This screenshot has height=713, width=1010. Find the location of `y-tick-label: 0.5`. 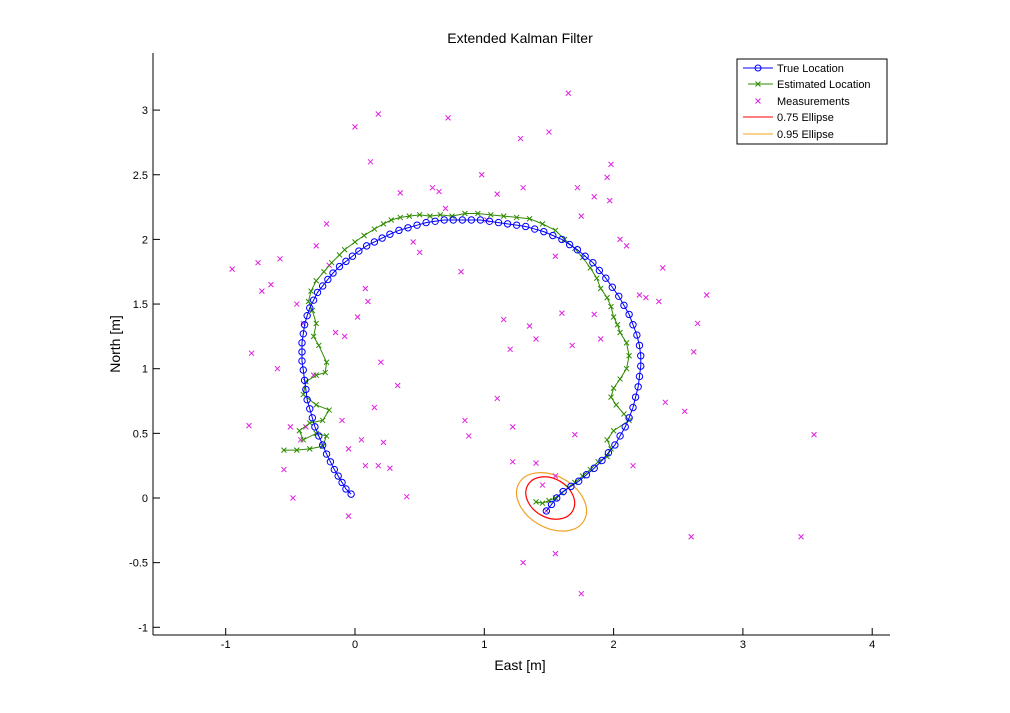

y-tick-label: 0.5 is located at coordinates (140, 434).